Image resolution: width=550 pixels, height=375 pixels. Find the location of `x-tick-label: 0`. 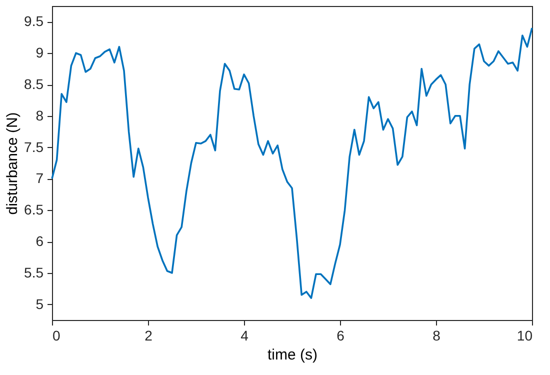

x-tick-label: 0 is located at coordinates (56, 336).